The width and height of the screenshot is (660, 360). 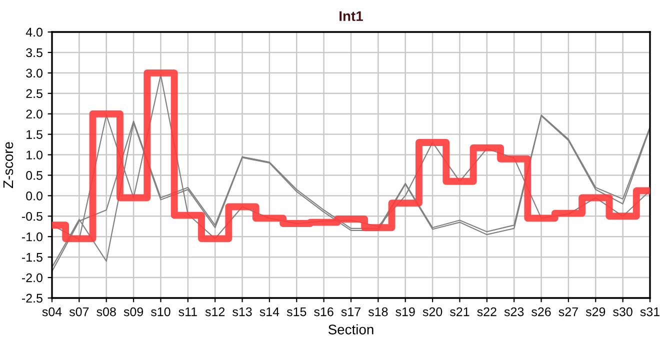 What do you see at coordinates (350, 311) in the screenshot?
I see `x-tick-label: s17` at bounding box center [350, 311].